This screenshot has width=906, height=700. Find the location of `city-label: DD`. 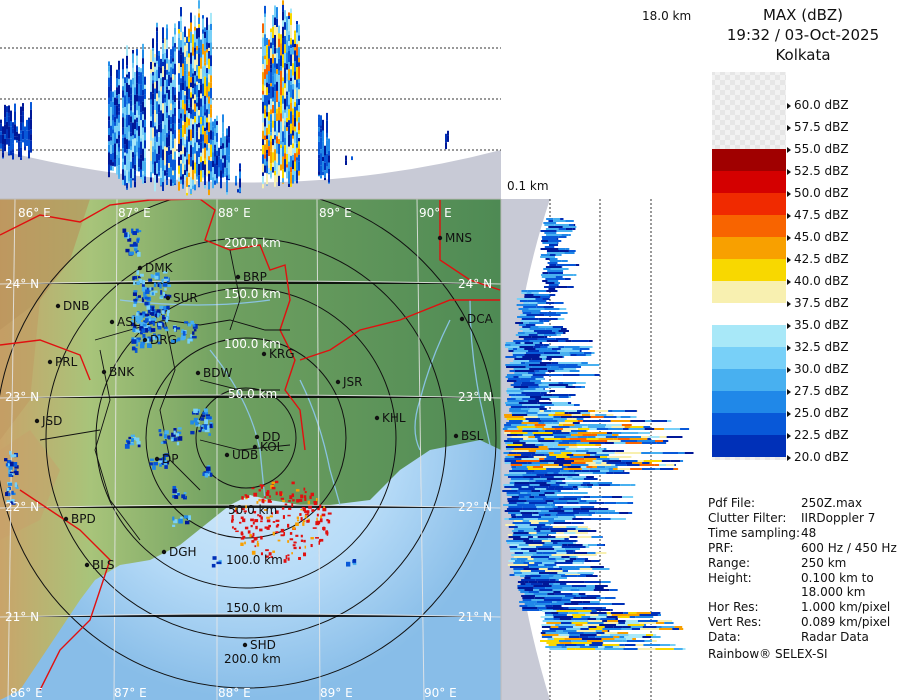

city-label: DD is located at coordinates (271, 437).